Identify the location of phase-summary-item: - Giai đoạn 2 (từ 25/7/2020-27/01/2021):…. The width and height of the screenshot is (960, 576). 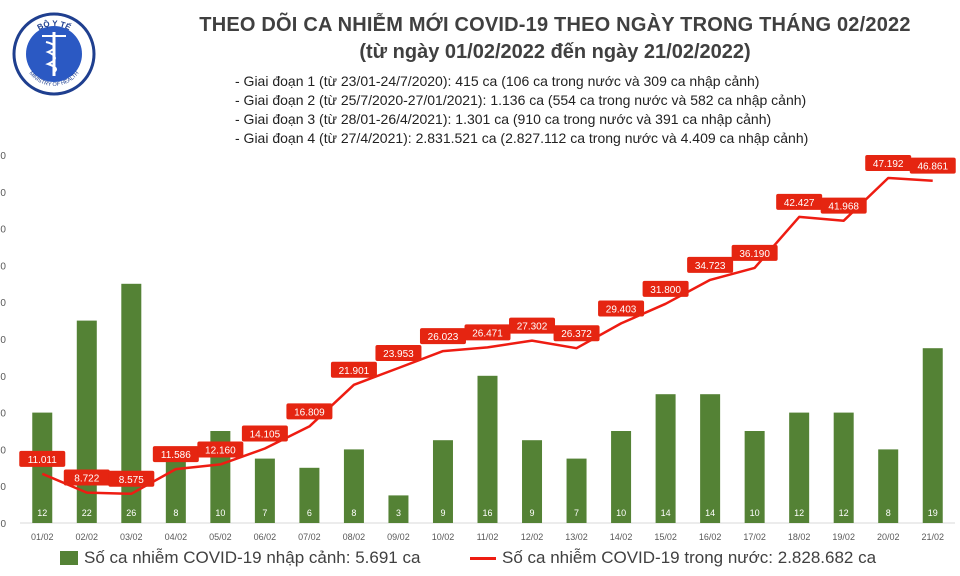
(521, 100).